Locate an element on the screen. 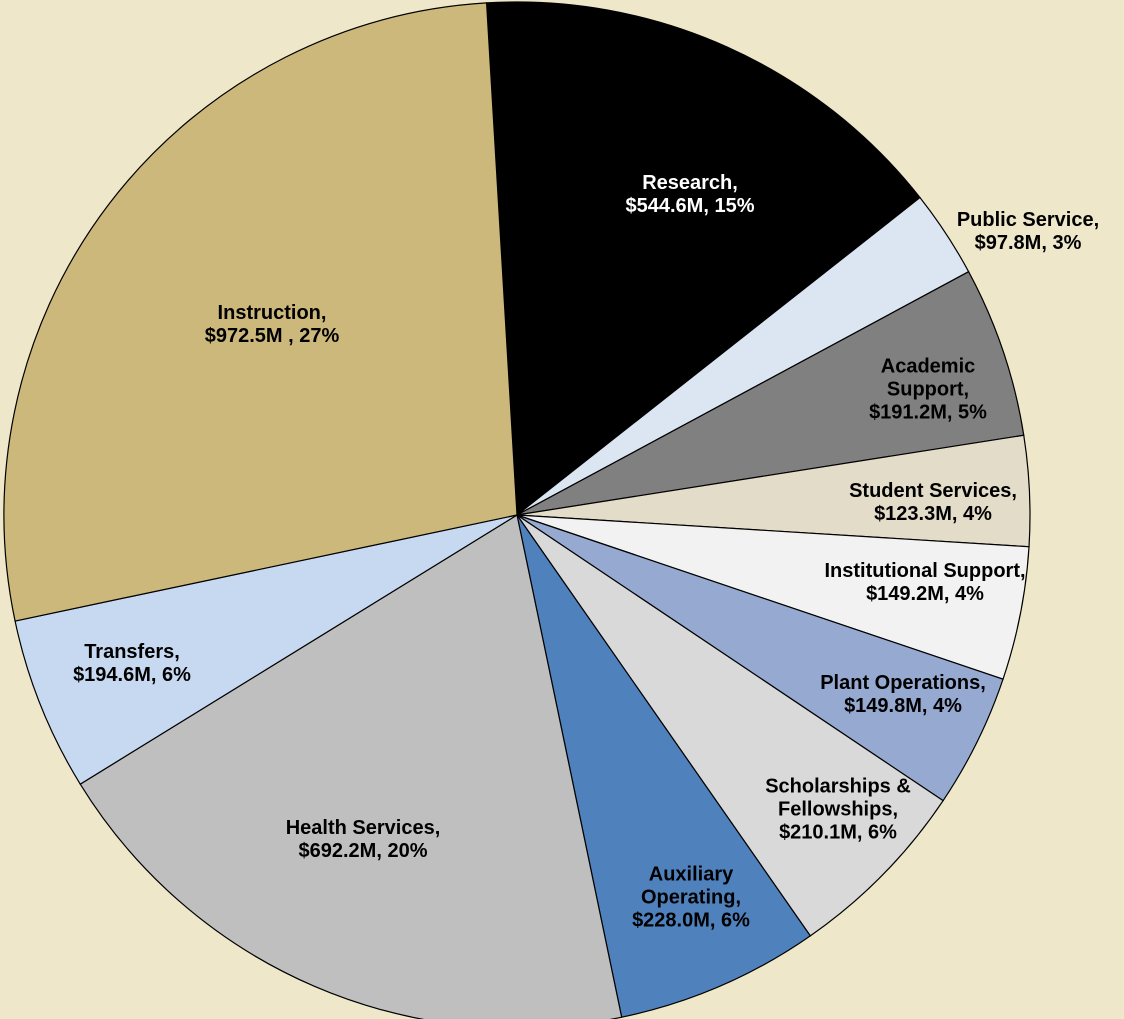 The width and height of the screenshot is (1124, 1019). slice-label: Plant Operations, $149.8M, 4% is located at coordinates (903, 695).